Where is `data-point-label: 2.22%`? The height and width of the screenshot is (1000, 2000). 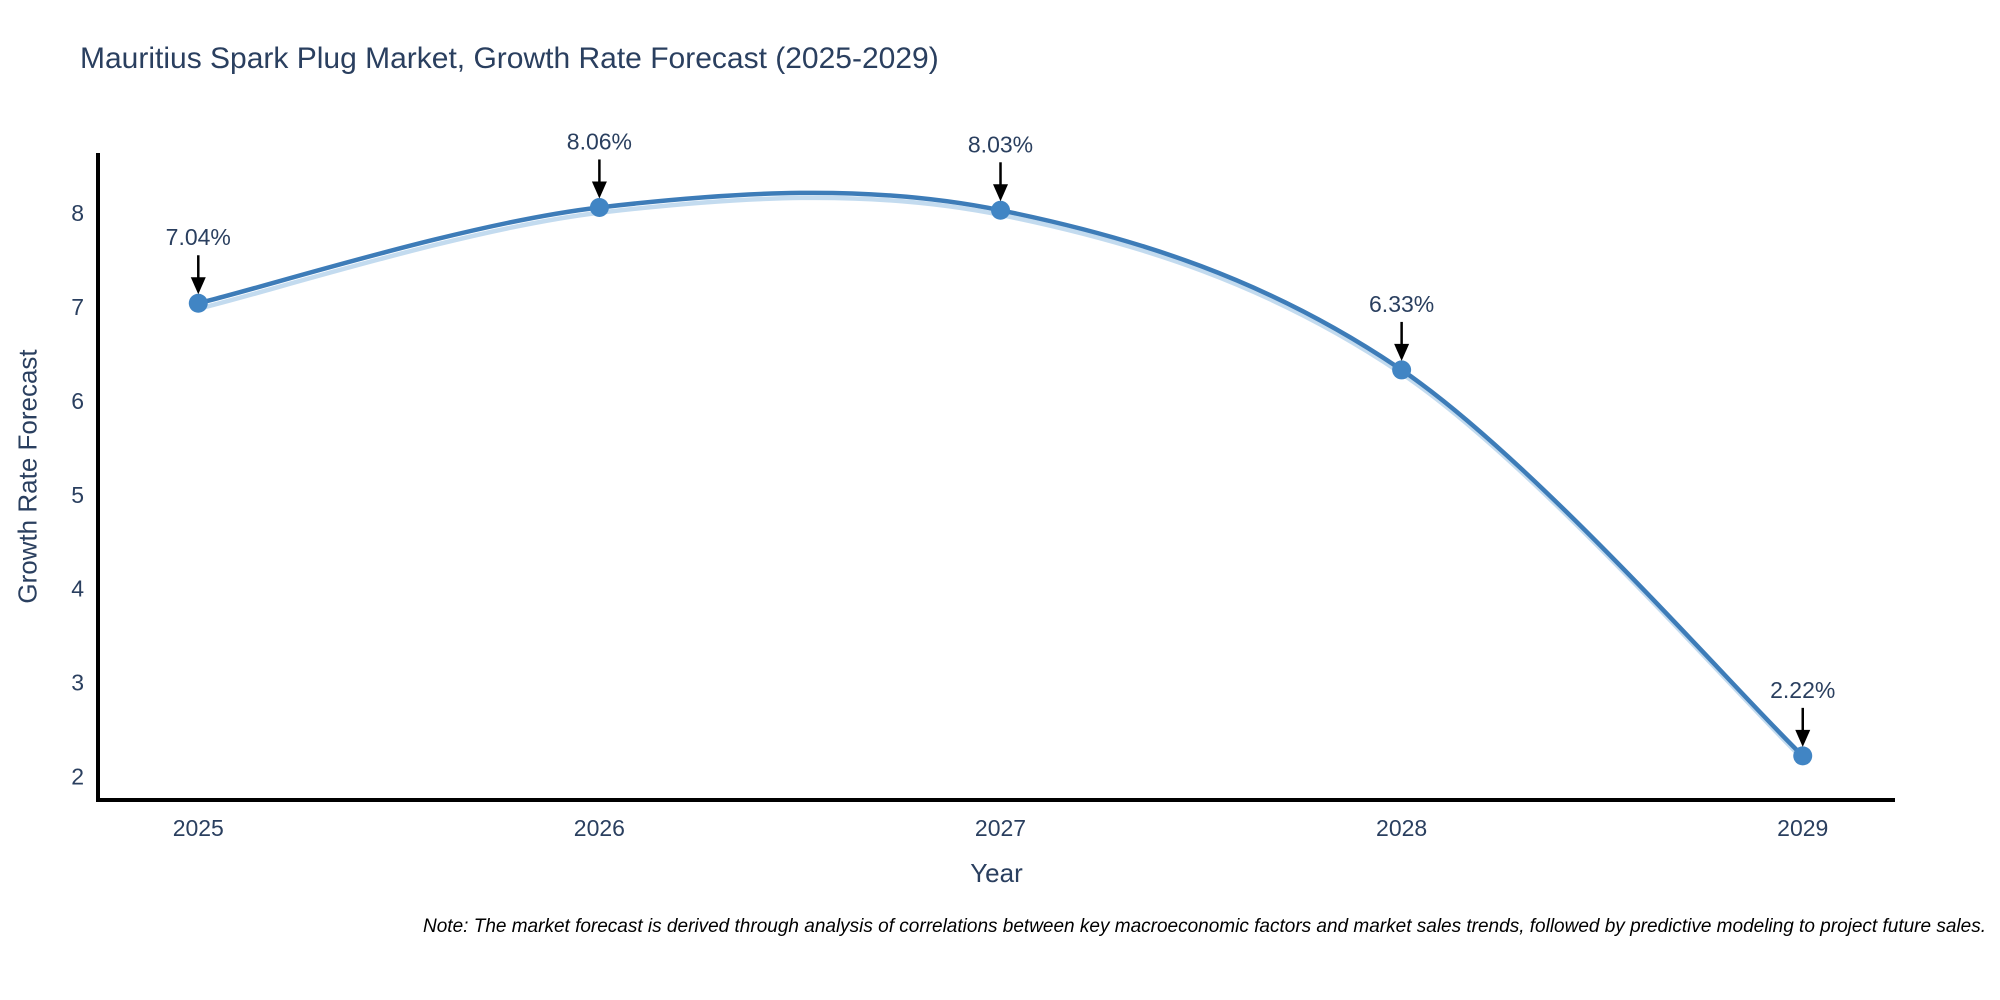 data-point-label: 2.22% is located at coordinates (1802, 690).